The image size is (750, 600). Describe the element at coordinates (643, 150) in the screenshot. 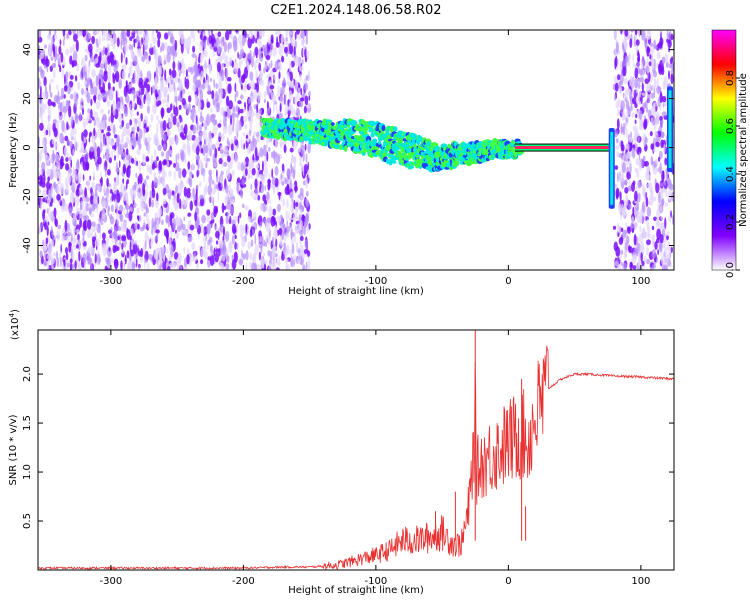

I see `noise-region` at that location.